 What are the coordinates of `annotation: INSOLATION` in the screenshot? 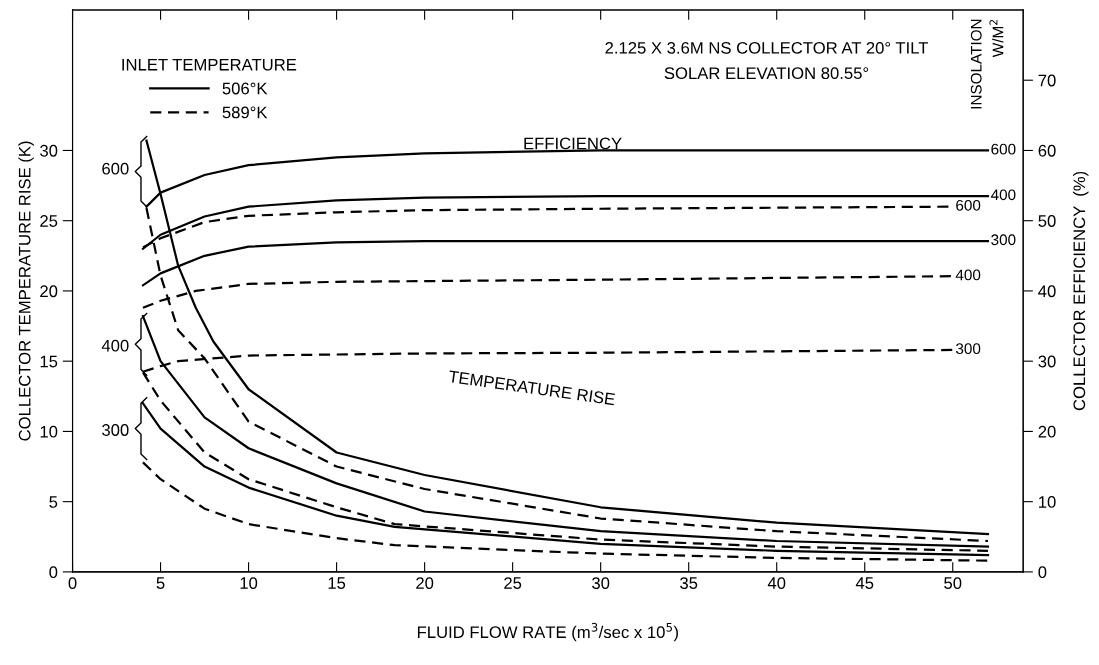 It's located at (976, 64).